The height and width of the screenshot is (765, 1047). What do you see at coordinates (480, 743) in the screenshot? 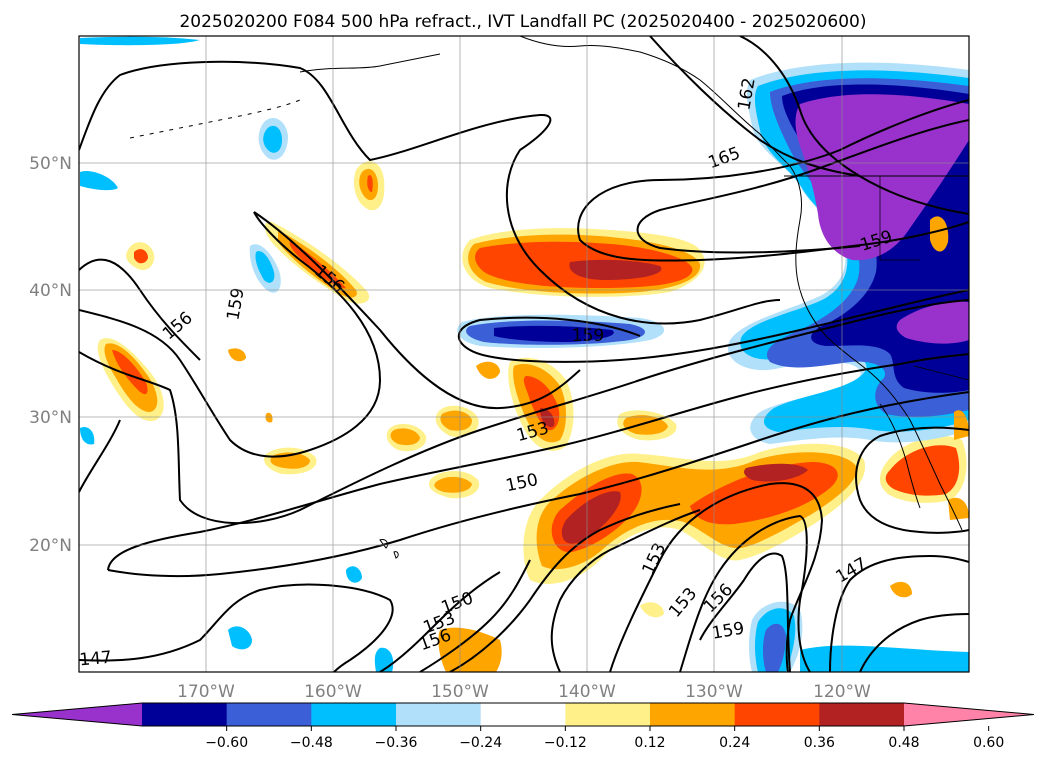
I see `colorbar-tick-label: −0.24` at bounding box center [480, 743].